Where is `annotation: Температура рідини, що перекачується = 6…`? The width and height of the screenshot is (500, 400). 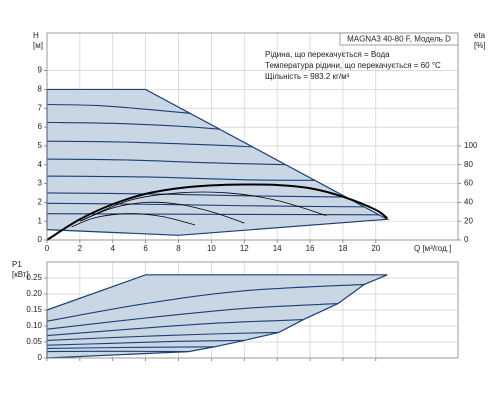 annotation: Температура рідини, що перекачується = 6… is located at coordinates (353, 65).